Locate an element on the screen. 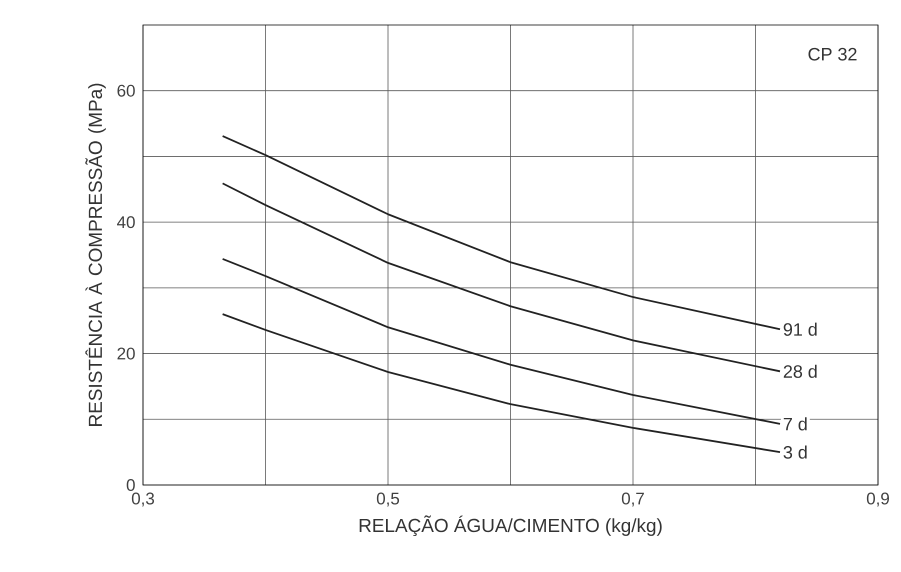  x-axis-title: RELAÇÃO ÁGUA/CIMENTO (kg/kg) is located at coordinates (511, 525).